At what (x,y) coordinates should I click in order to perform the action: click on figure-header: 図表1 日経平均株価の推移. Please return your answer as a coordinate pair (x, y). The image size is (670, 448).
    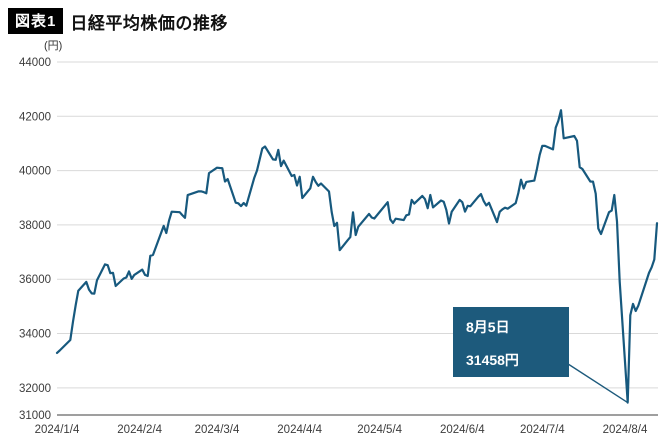
    Looking at the image, I should click on (118, 21).